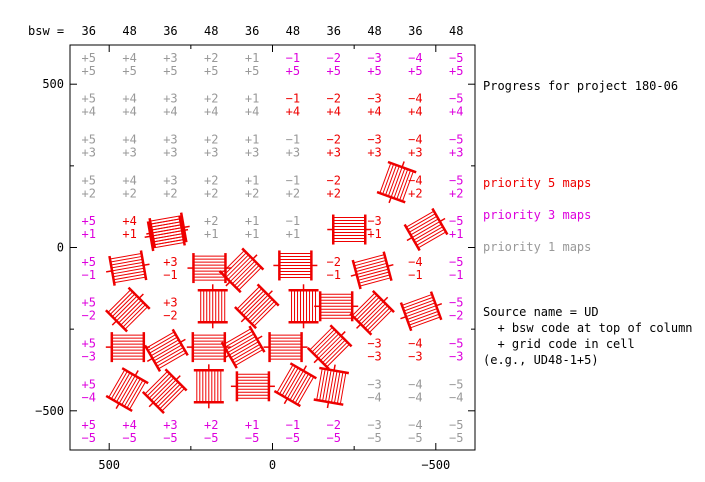 The width and height of the screenshot is (705, 482). I want to click on y-tick-label: 0, so click(60, 248).